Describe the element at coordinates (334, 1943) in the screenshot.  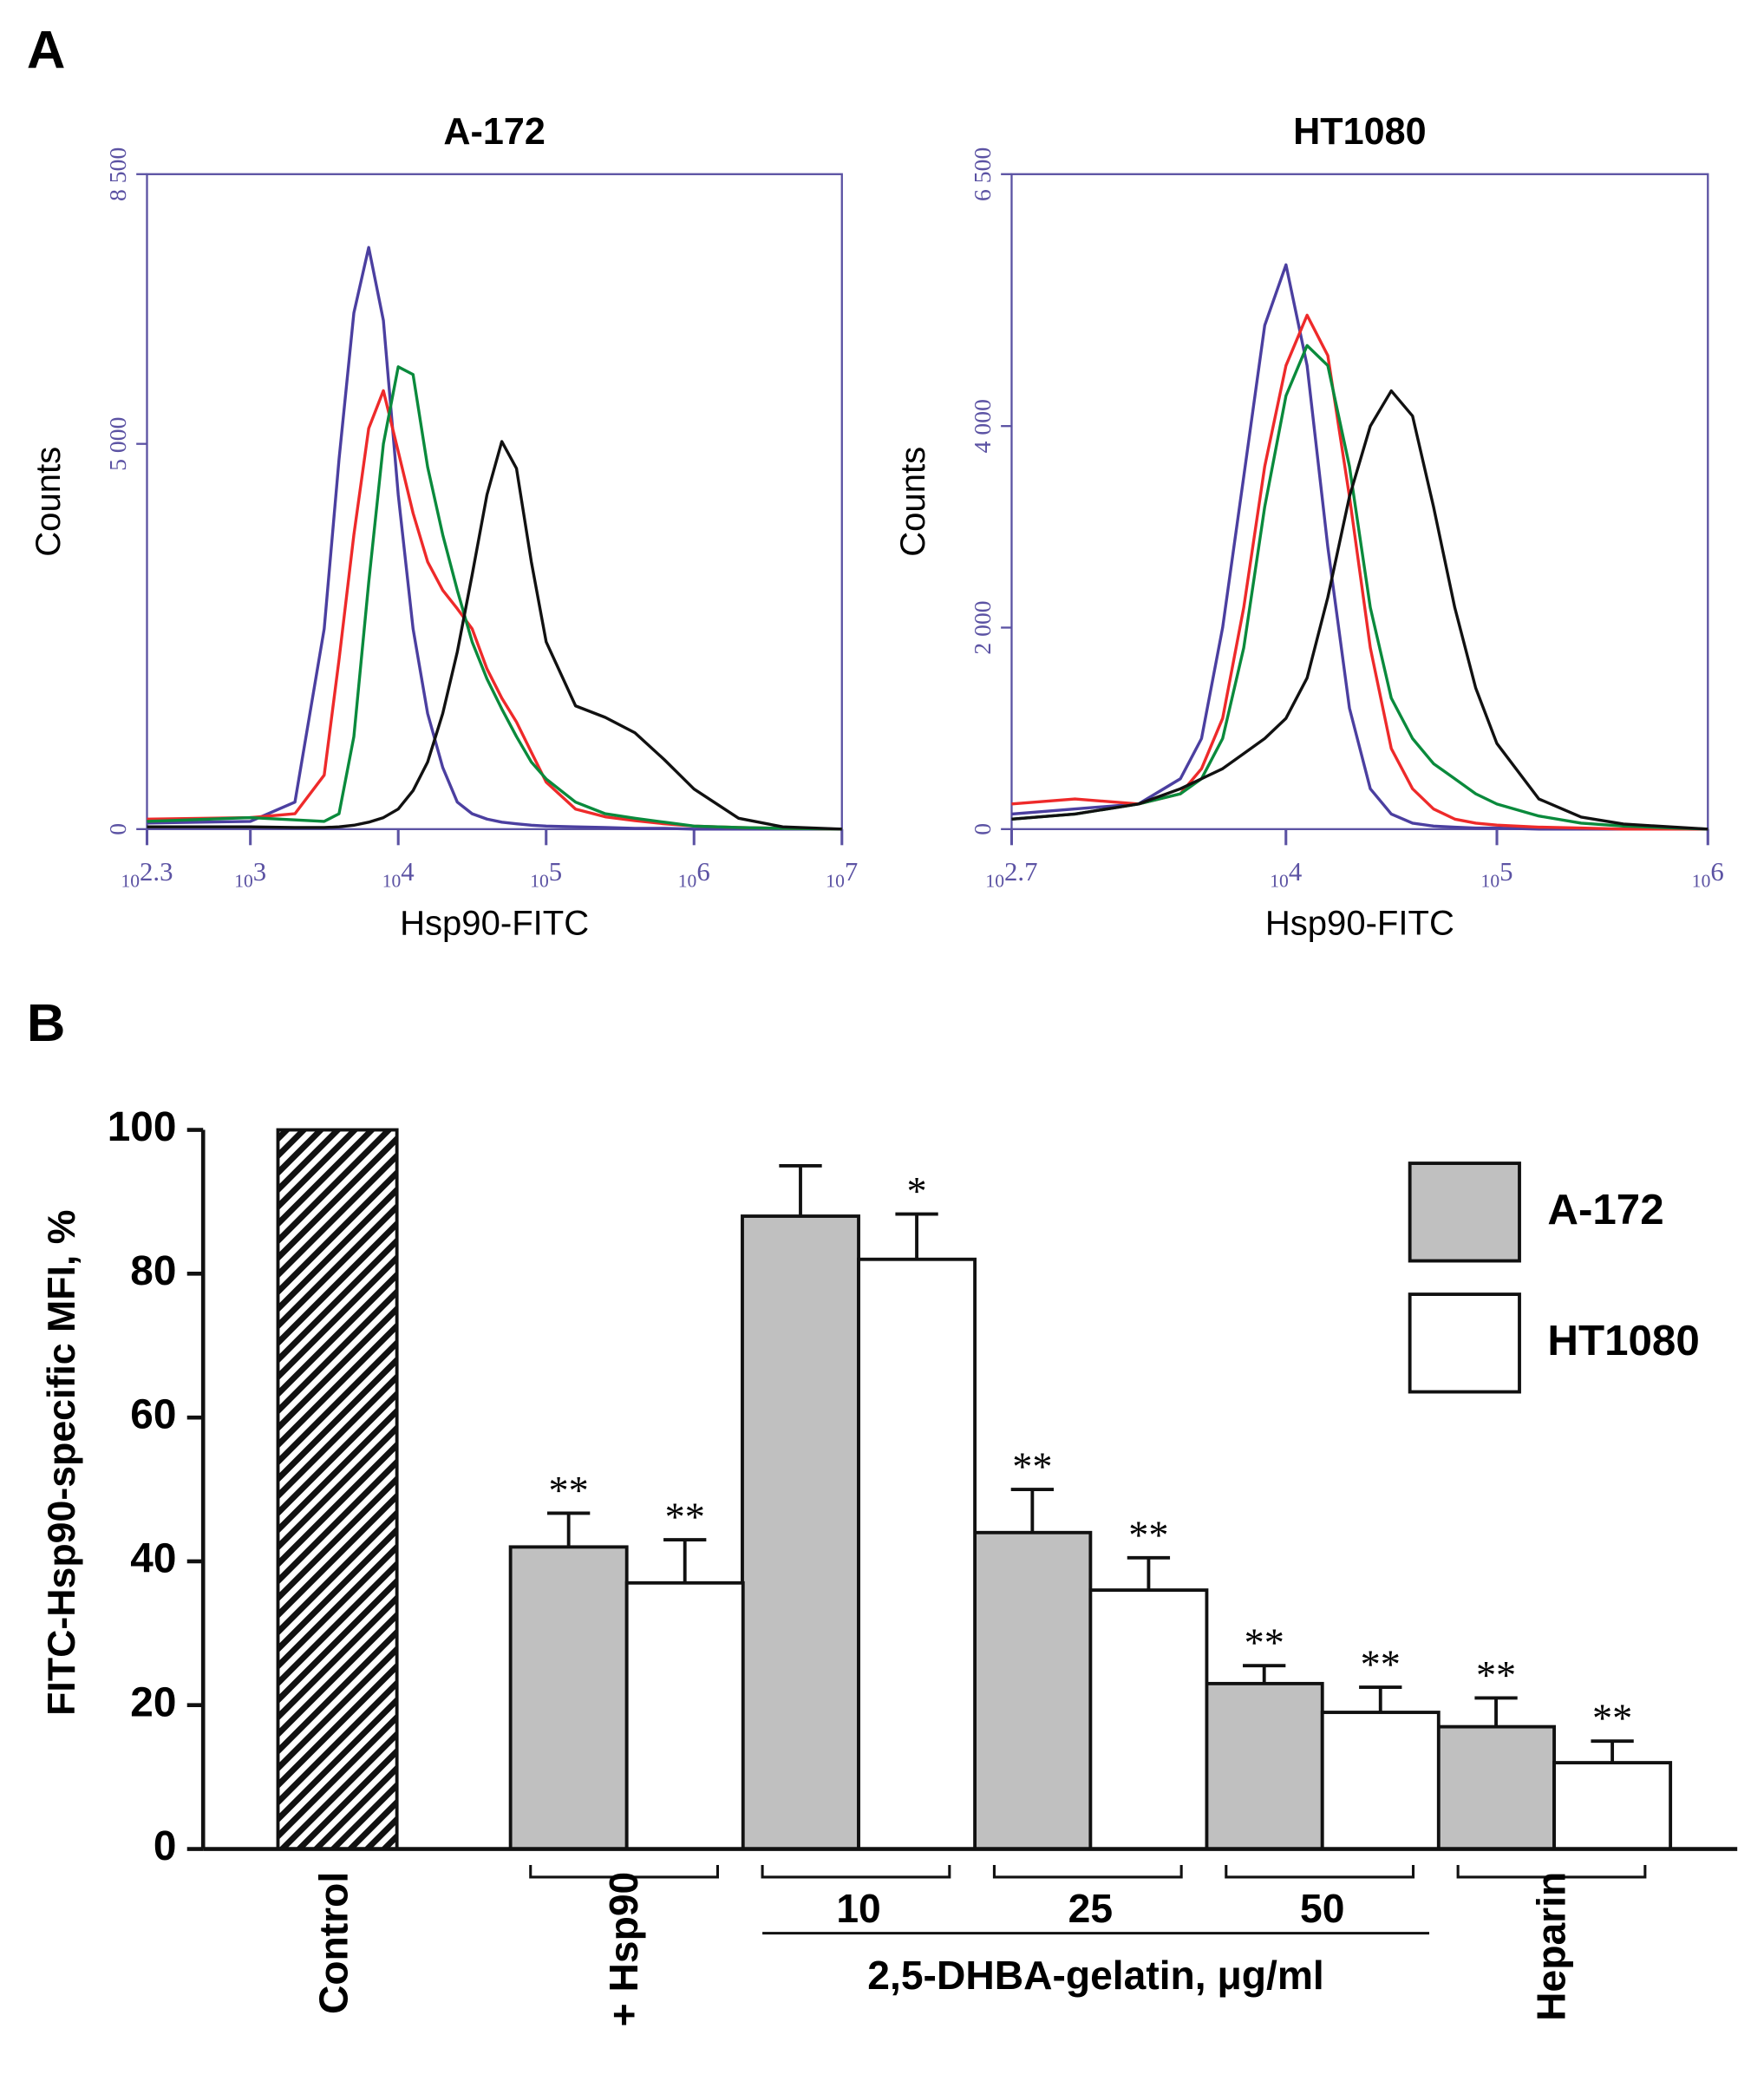
I see `x-tick-label: Control` at that location.